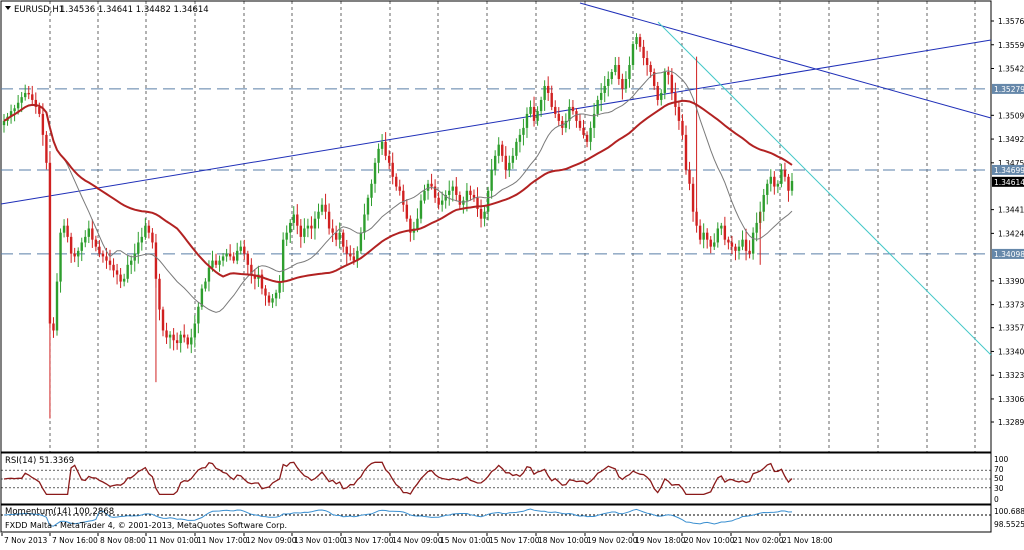 The height and width of the screenshot is (550, 1024). I want to click on rsi-level-50: 50, so click(999, 478).